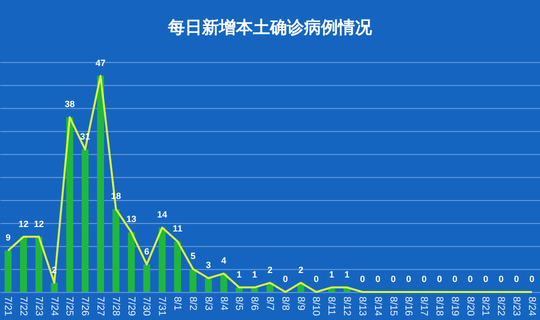 The image size is (540, 320). Describe the element at coordinates (284, 303) in the screenshot. I see `x-tick-label: 8/8` at that location.